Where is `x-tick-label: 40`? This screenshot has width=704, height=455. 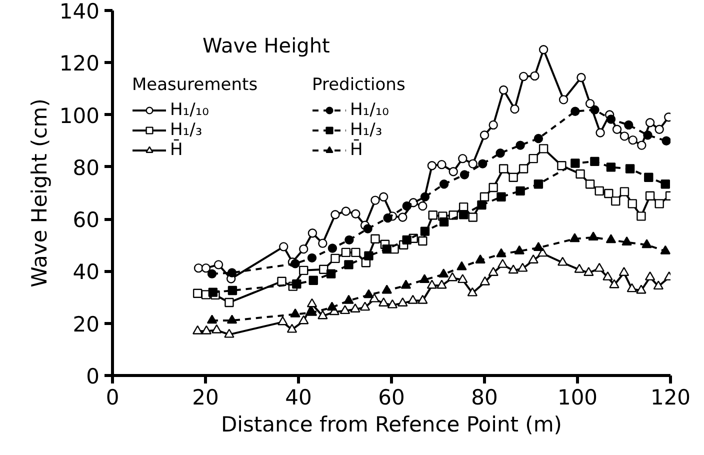
x-tick-label: 40 is located at coordinates (298, 398).